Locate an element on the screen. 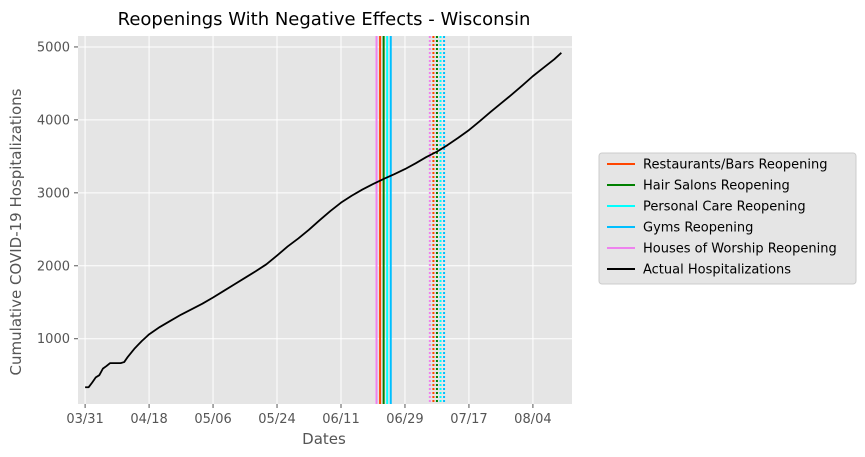 The height and width of the screenshot is (457, 865). legend-label: Gyms Reopening is located at coordinates (698, 228).